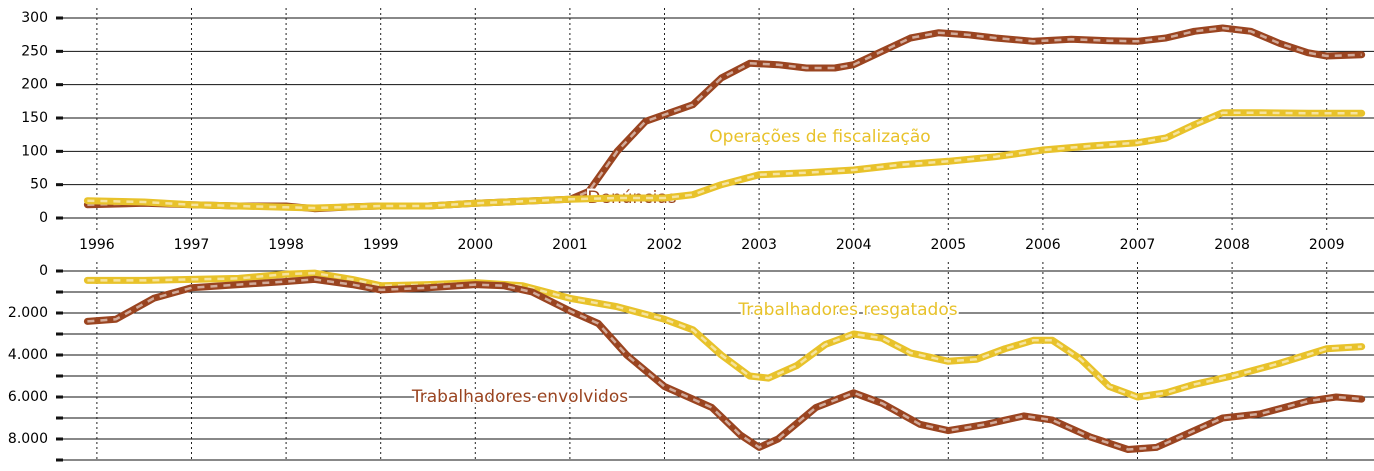  I want to click on x-tick-label: 2009, so click(1327, 245).